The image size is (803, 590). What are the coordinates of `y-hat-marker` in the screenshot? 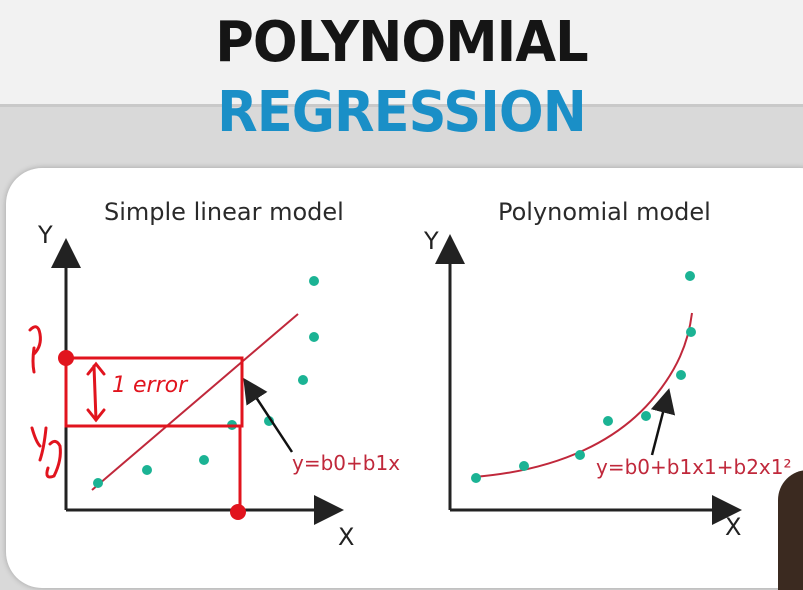 It's located at (66, 358).